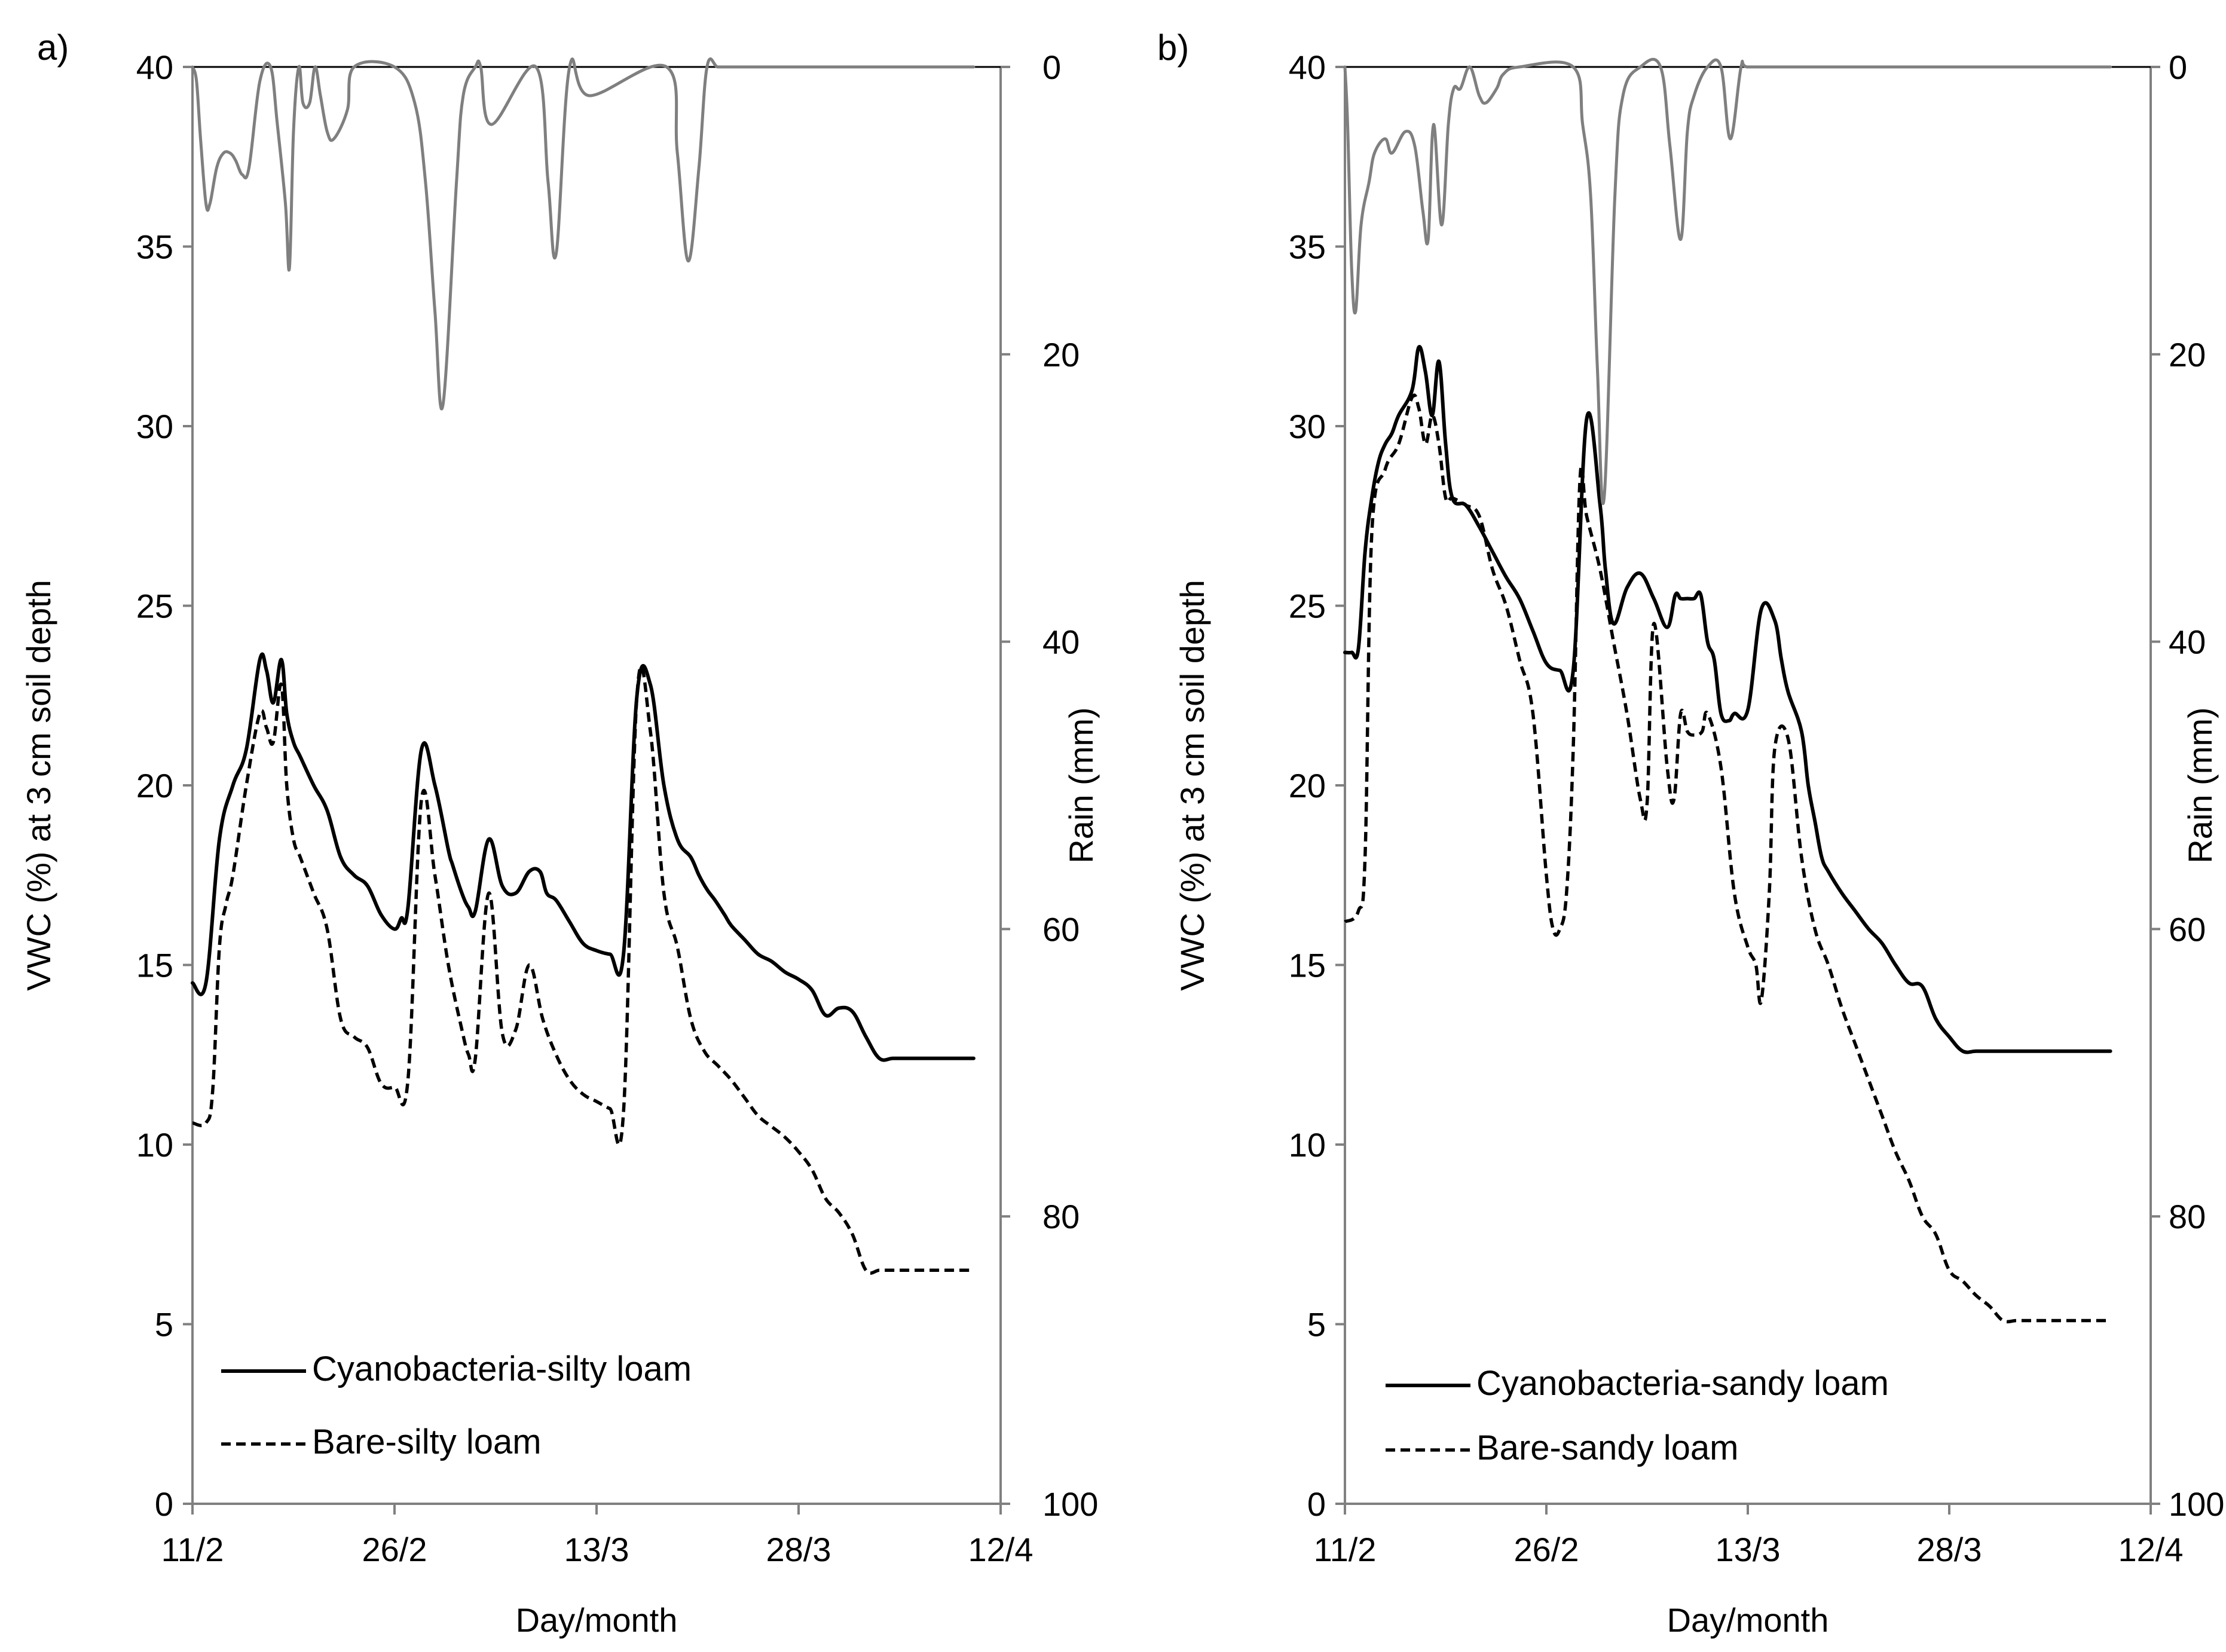 This screenshot has height=1652, width=2226. Describe the element at coordinates (502, 1369) in the screenshot. I see `legend-label: Cyanobacteria-silty loam` at that location.